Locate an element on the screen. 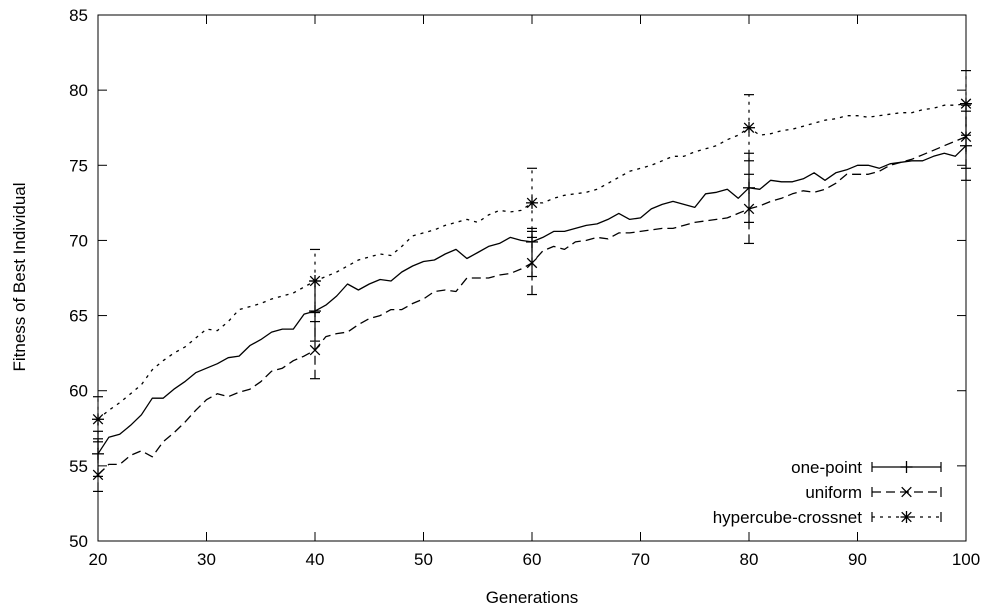 The width and height of the screenshot is (989, 608). y-axis-label: Fitness of Best Individual is located at coordinates (19, 277).